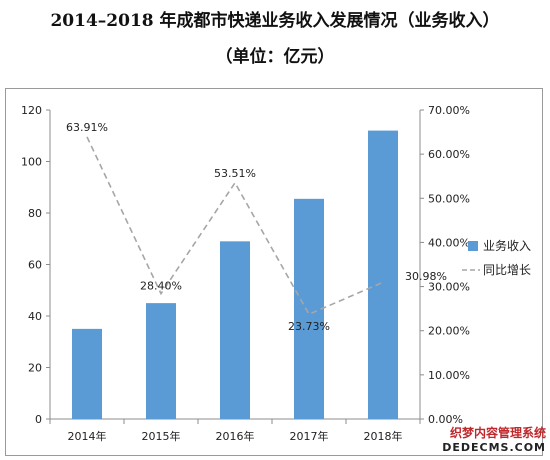  Describe the element at coordinates (235, 436) in the screenshot. I see `x-tick-label: 2016年` at that location.